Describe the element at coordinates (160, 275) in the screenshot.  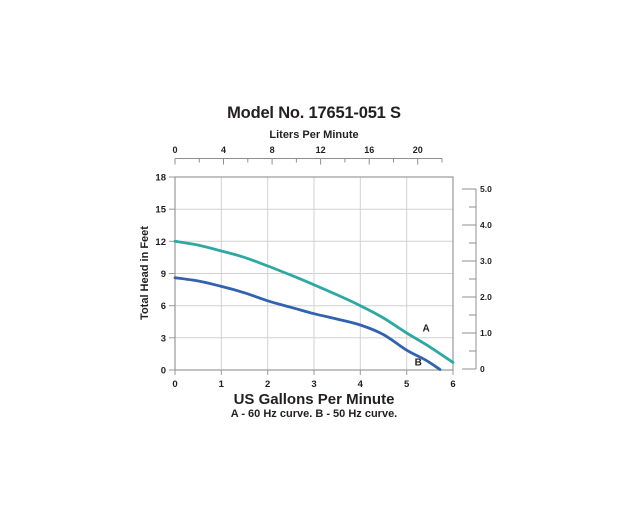
I see `left-axis-tick-labels: 0 3 6 9 12 15 18` at that location.